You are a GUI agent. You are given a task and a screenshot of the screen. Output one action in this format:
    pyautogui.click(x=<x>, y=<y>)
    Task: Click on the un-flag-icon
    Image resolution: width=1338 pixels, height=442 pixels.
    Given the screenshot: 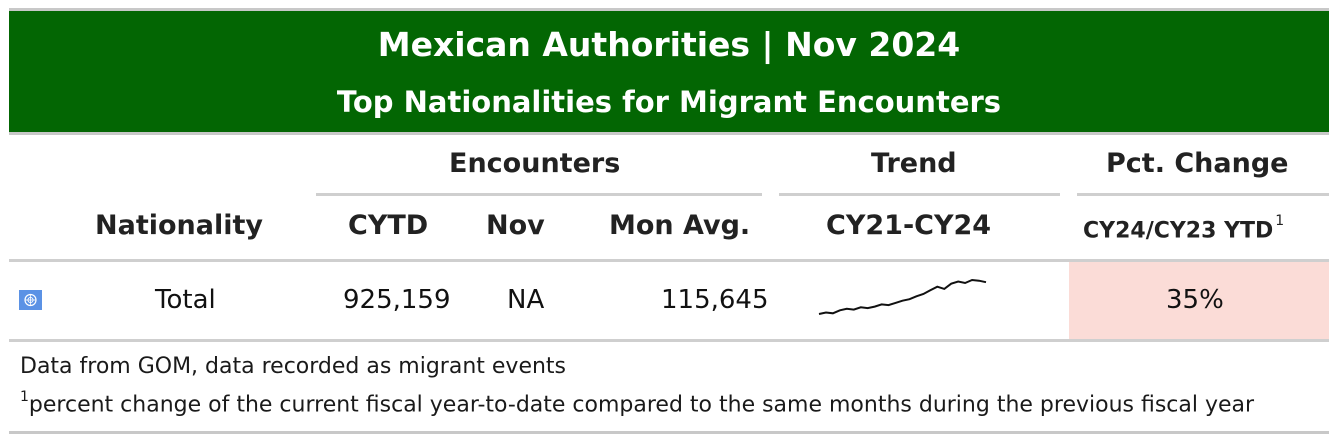 What is the action you would take?
    pyautogui.click(x=30, y=300)
    